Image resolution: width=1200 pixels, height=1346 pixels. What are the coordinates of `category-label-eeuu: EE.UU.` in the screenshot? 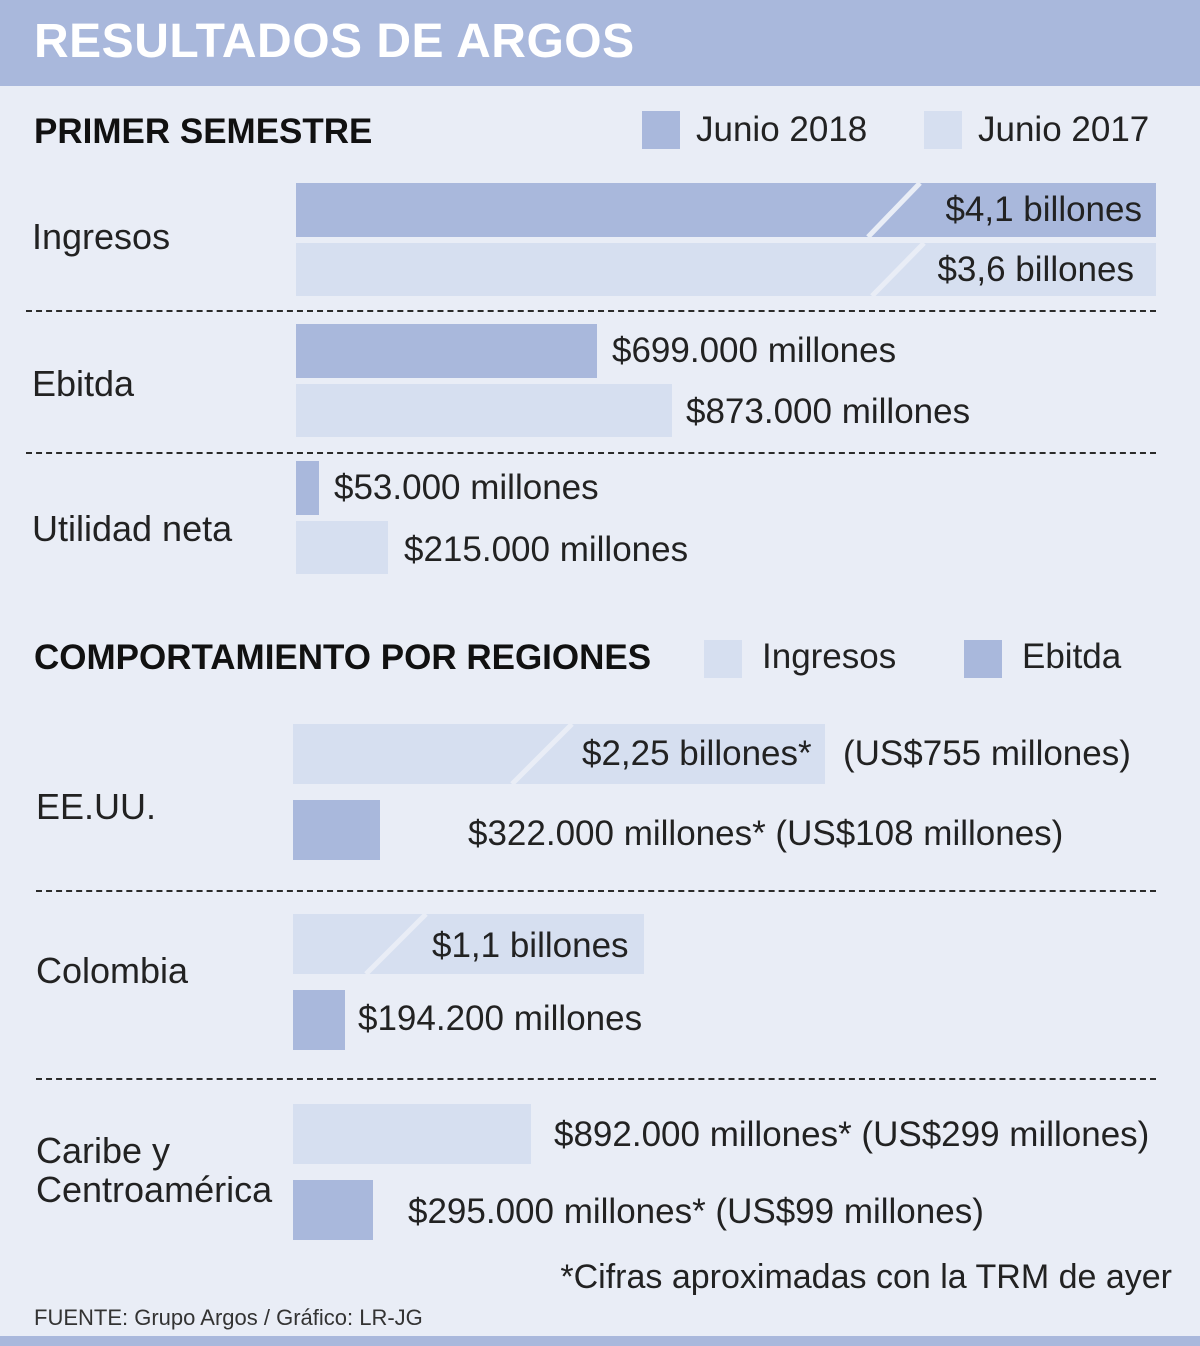 It's located at (96, 806).